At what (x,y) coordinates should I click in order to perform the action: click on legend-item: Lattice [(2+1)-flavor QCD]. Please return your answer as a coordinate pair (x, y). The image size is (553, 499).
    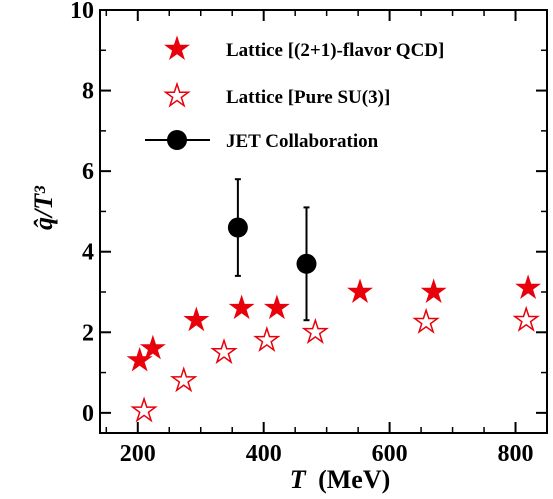
    Looking at the image, I should click on (304, 48).